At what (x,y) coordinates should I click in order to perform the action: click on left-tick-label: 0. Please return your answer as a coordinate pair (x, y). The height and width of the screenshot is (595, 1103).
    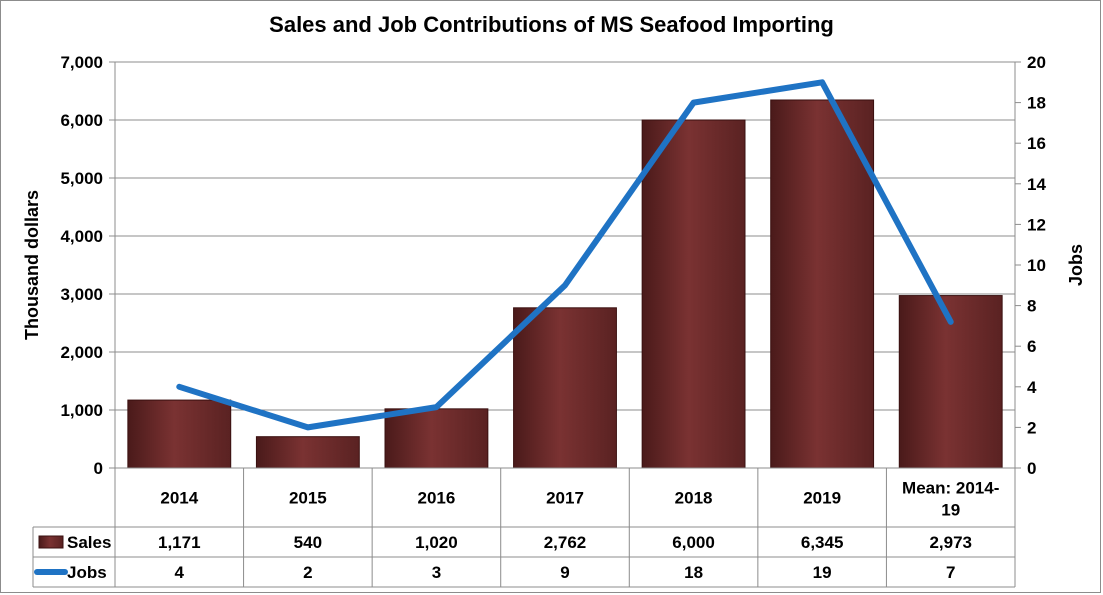
    Looking at the image, I should click on (98, 468).